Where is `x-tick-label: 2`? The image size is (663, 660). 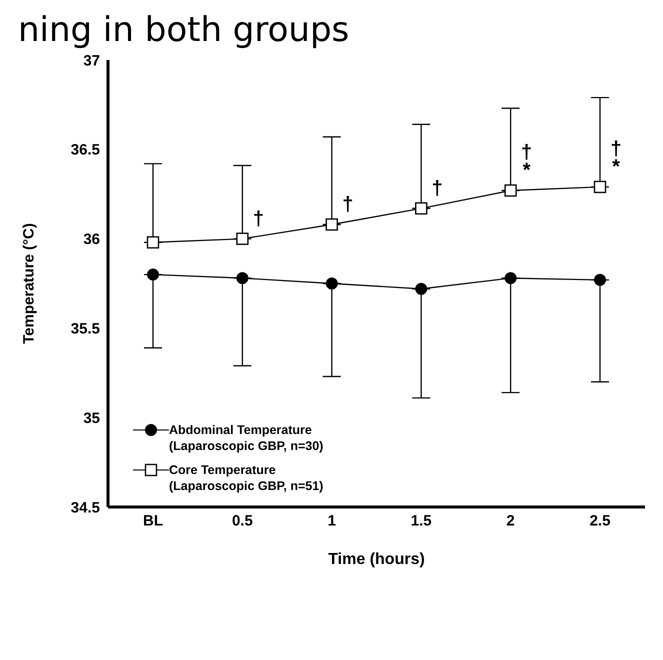 x-tick-label: 2 is located at coordinates (510, 521).